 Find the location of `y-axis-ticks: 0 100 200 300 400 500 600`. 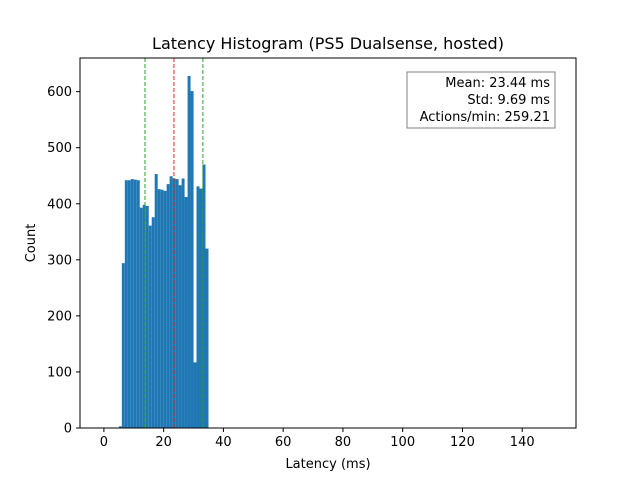

y-axis-ticks: 0 100 200 300 400 500 600 is located at coordinates (63, 261).